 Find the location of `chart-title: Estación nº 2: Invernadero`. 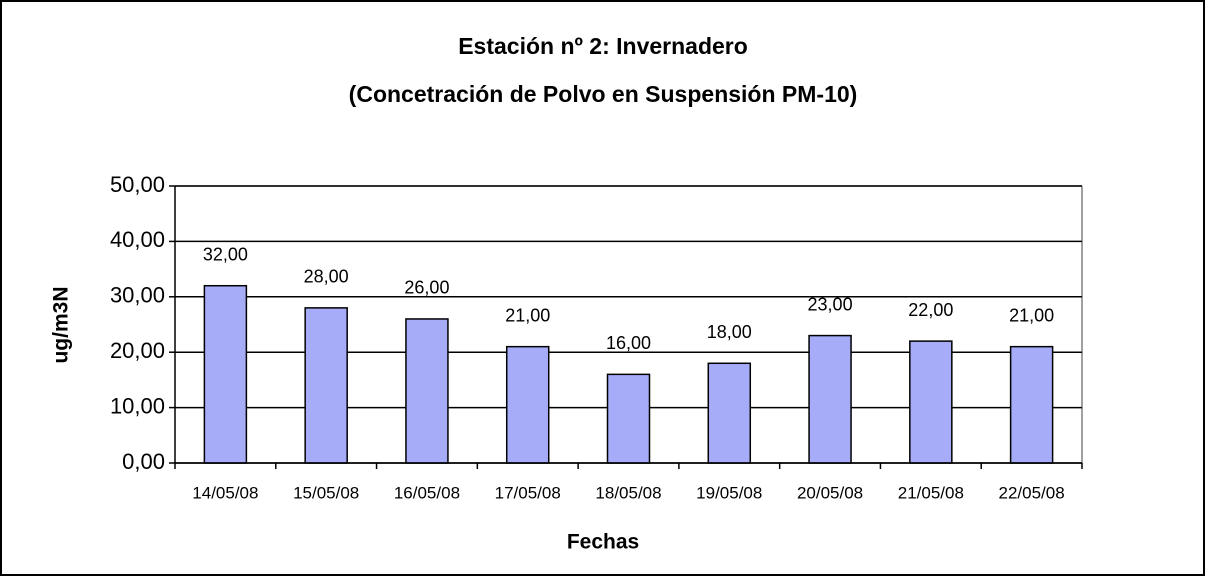

chart-title: Estación nº 2: Invernadero is located at coordinates (603, 46).